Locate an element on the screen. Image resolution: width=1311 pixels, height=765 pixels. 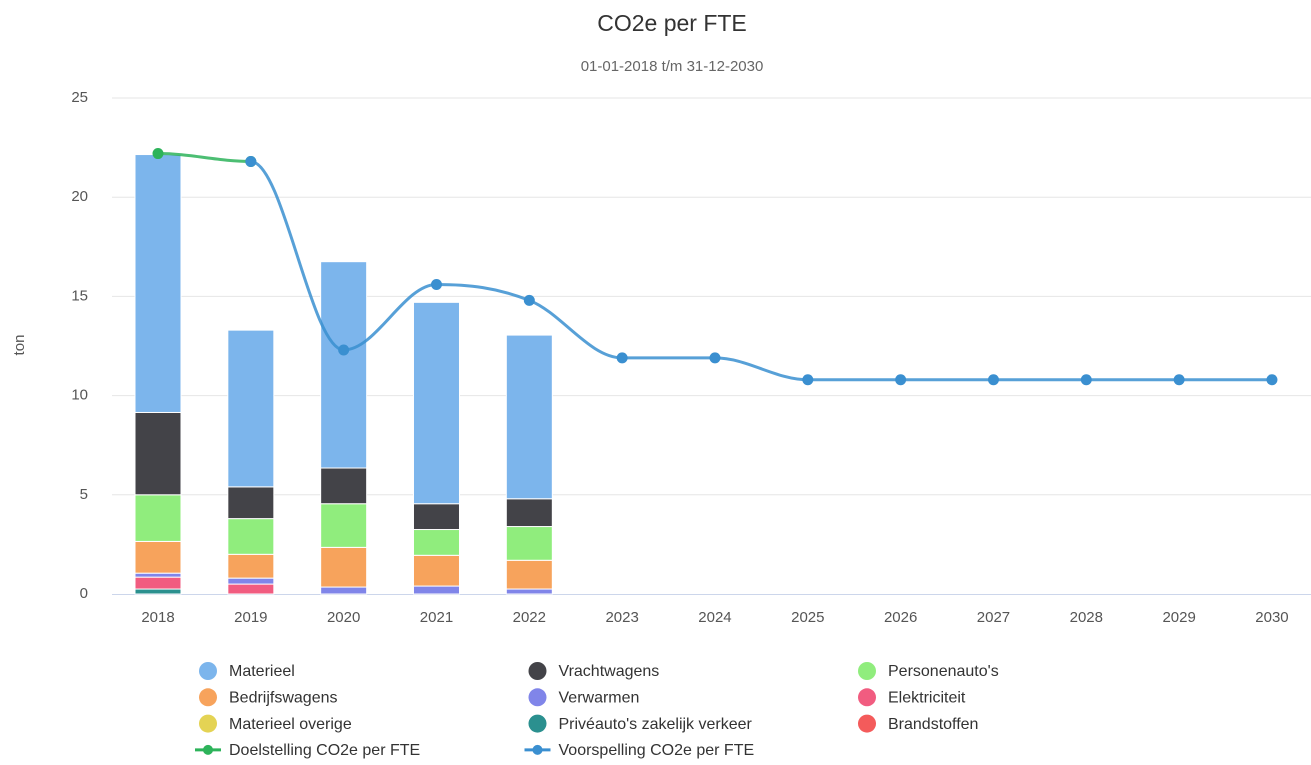
x-tick-label: 2022 is located at coordinates (529, 617).